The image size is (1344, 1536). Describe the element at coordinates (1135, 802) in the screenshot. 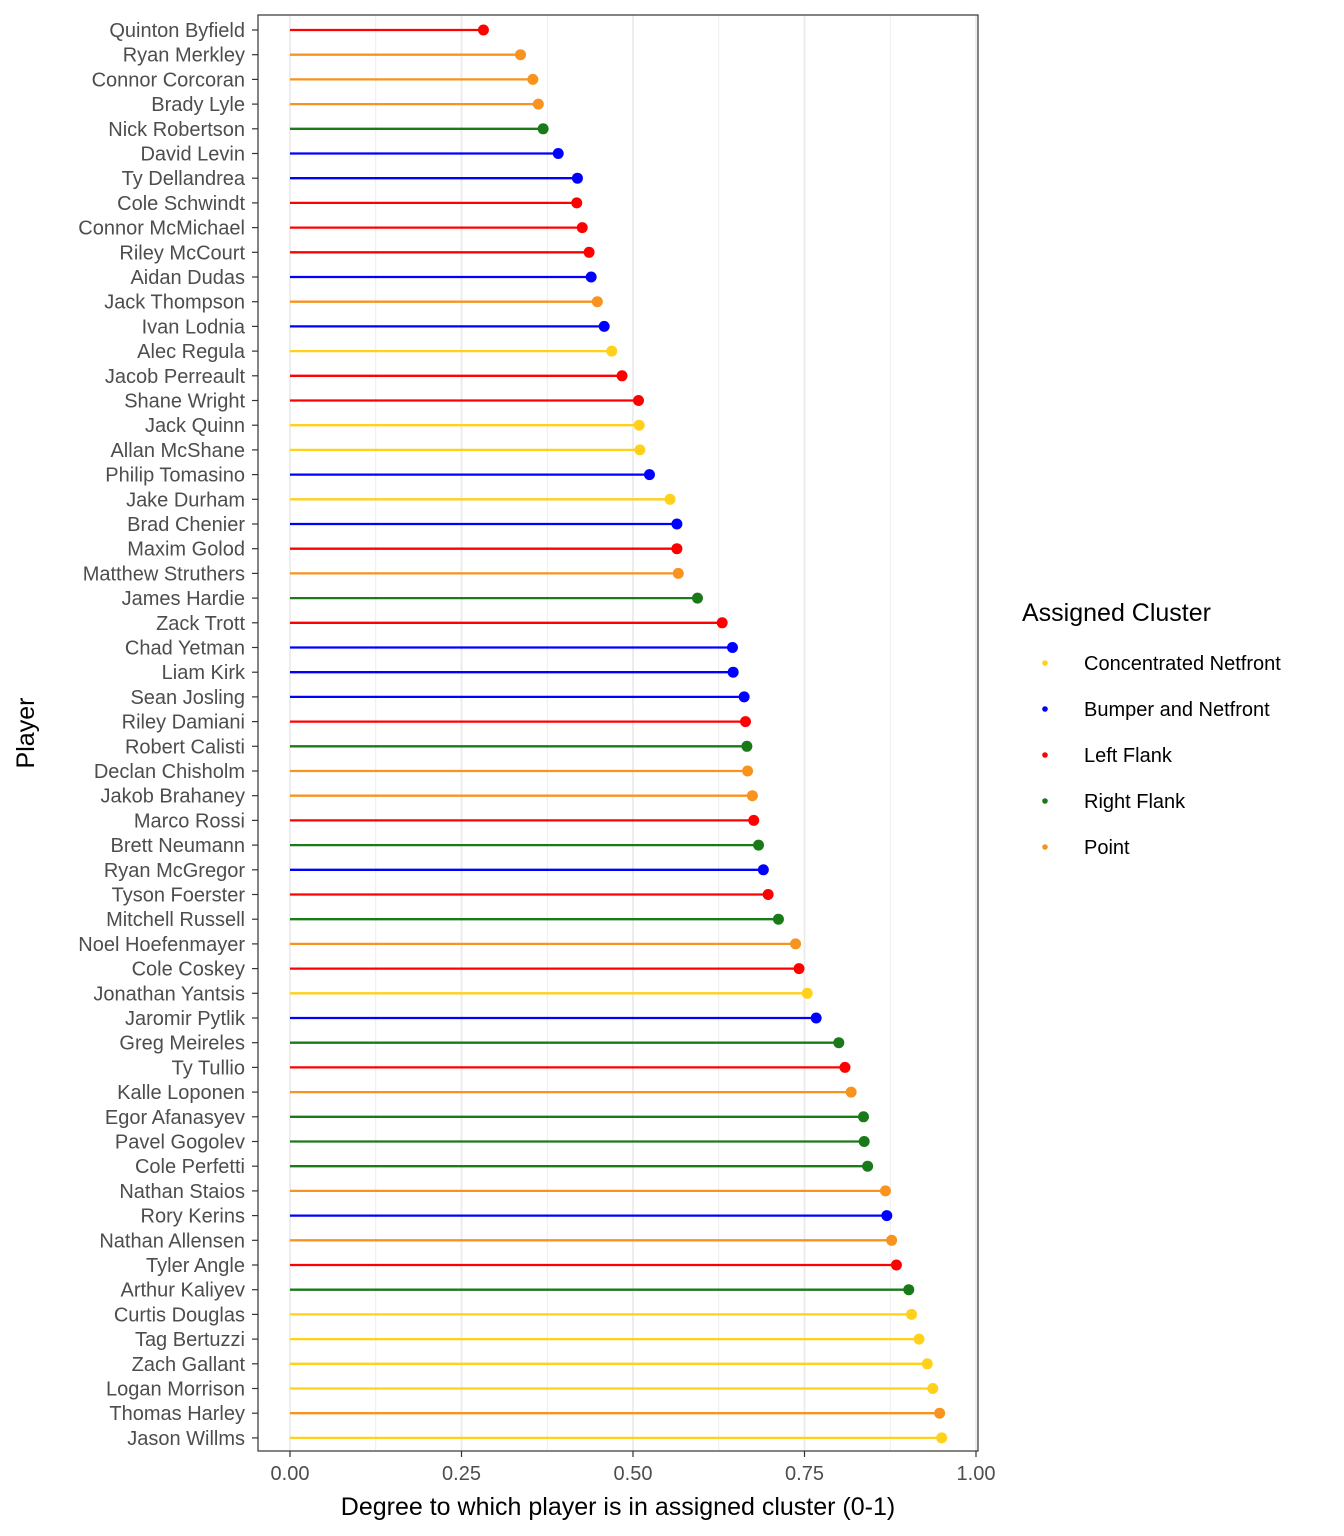

I see `legend-label-right-flank: Right Flank` at that location.